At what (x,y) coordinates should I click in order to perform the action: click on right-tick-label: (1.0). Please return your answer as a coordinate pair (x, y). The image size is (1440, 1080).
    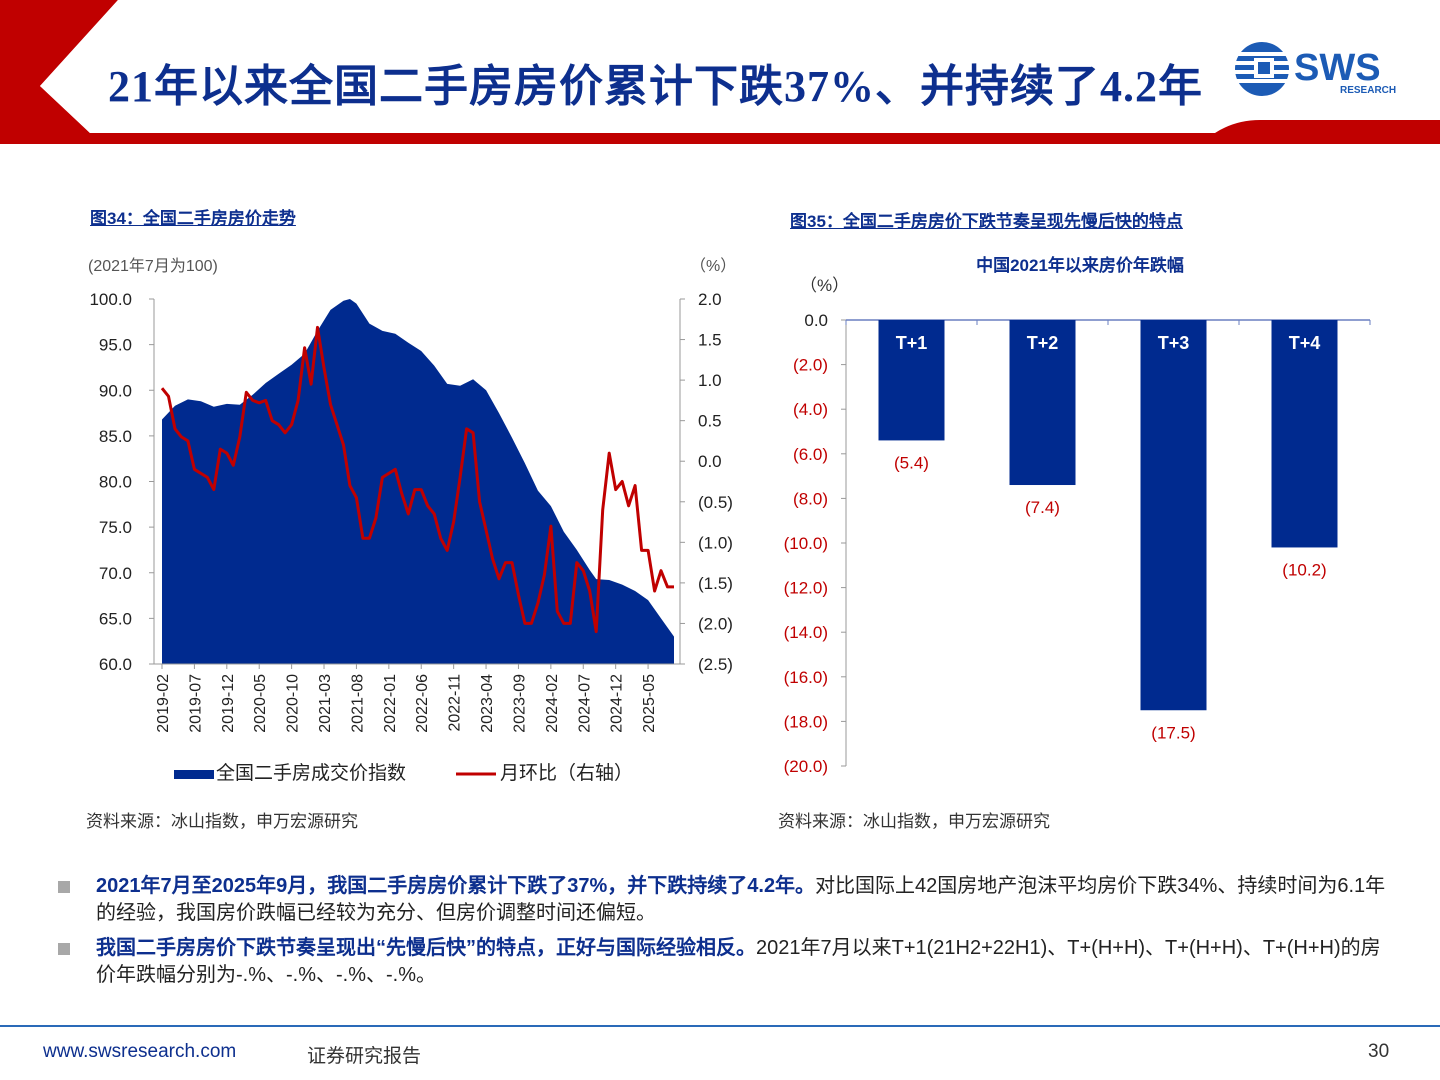
    Looking at the image, I should click on (715, 542).